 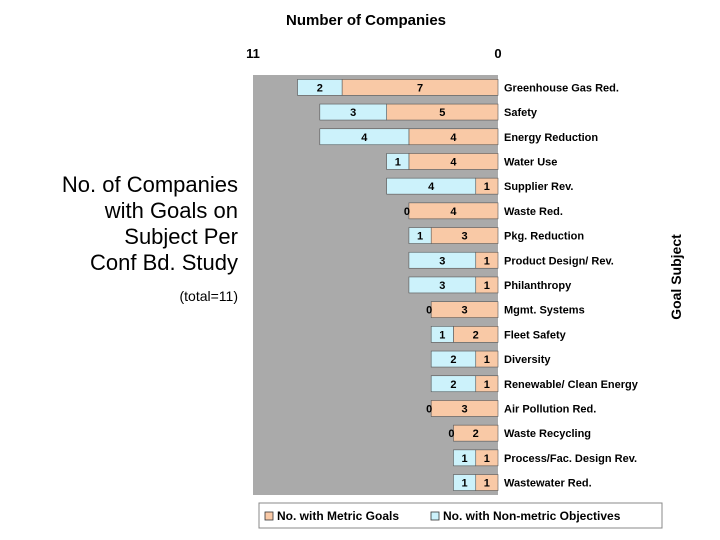 What do you see at coordinates (535, 335) in the screenshot?
I see `category-label: Fleet Safety` at bounding box center [535, 335].